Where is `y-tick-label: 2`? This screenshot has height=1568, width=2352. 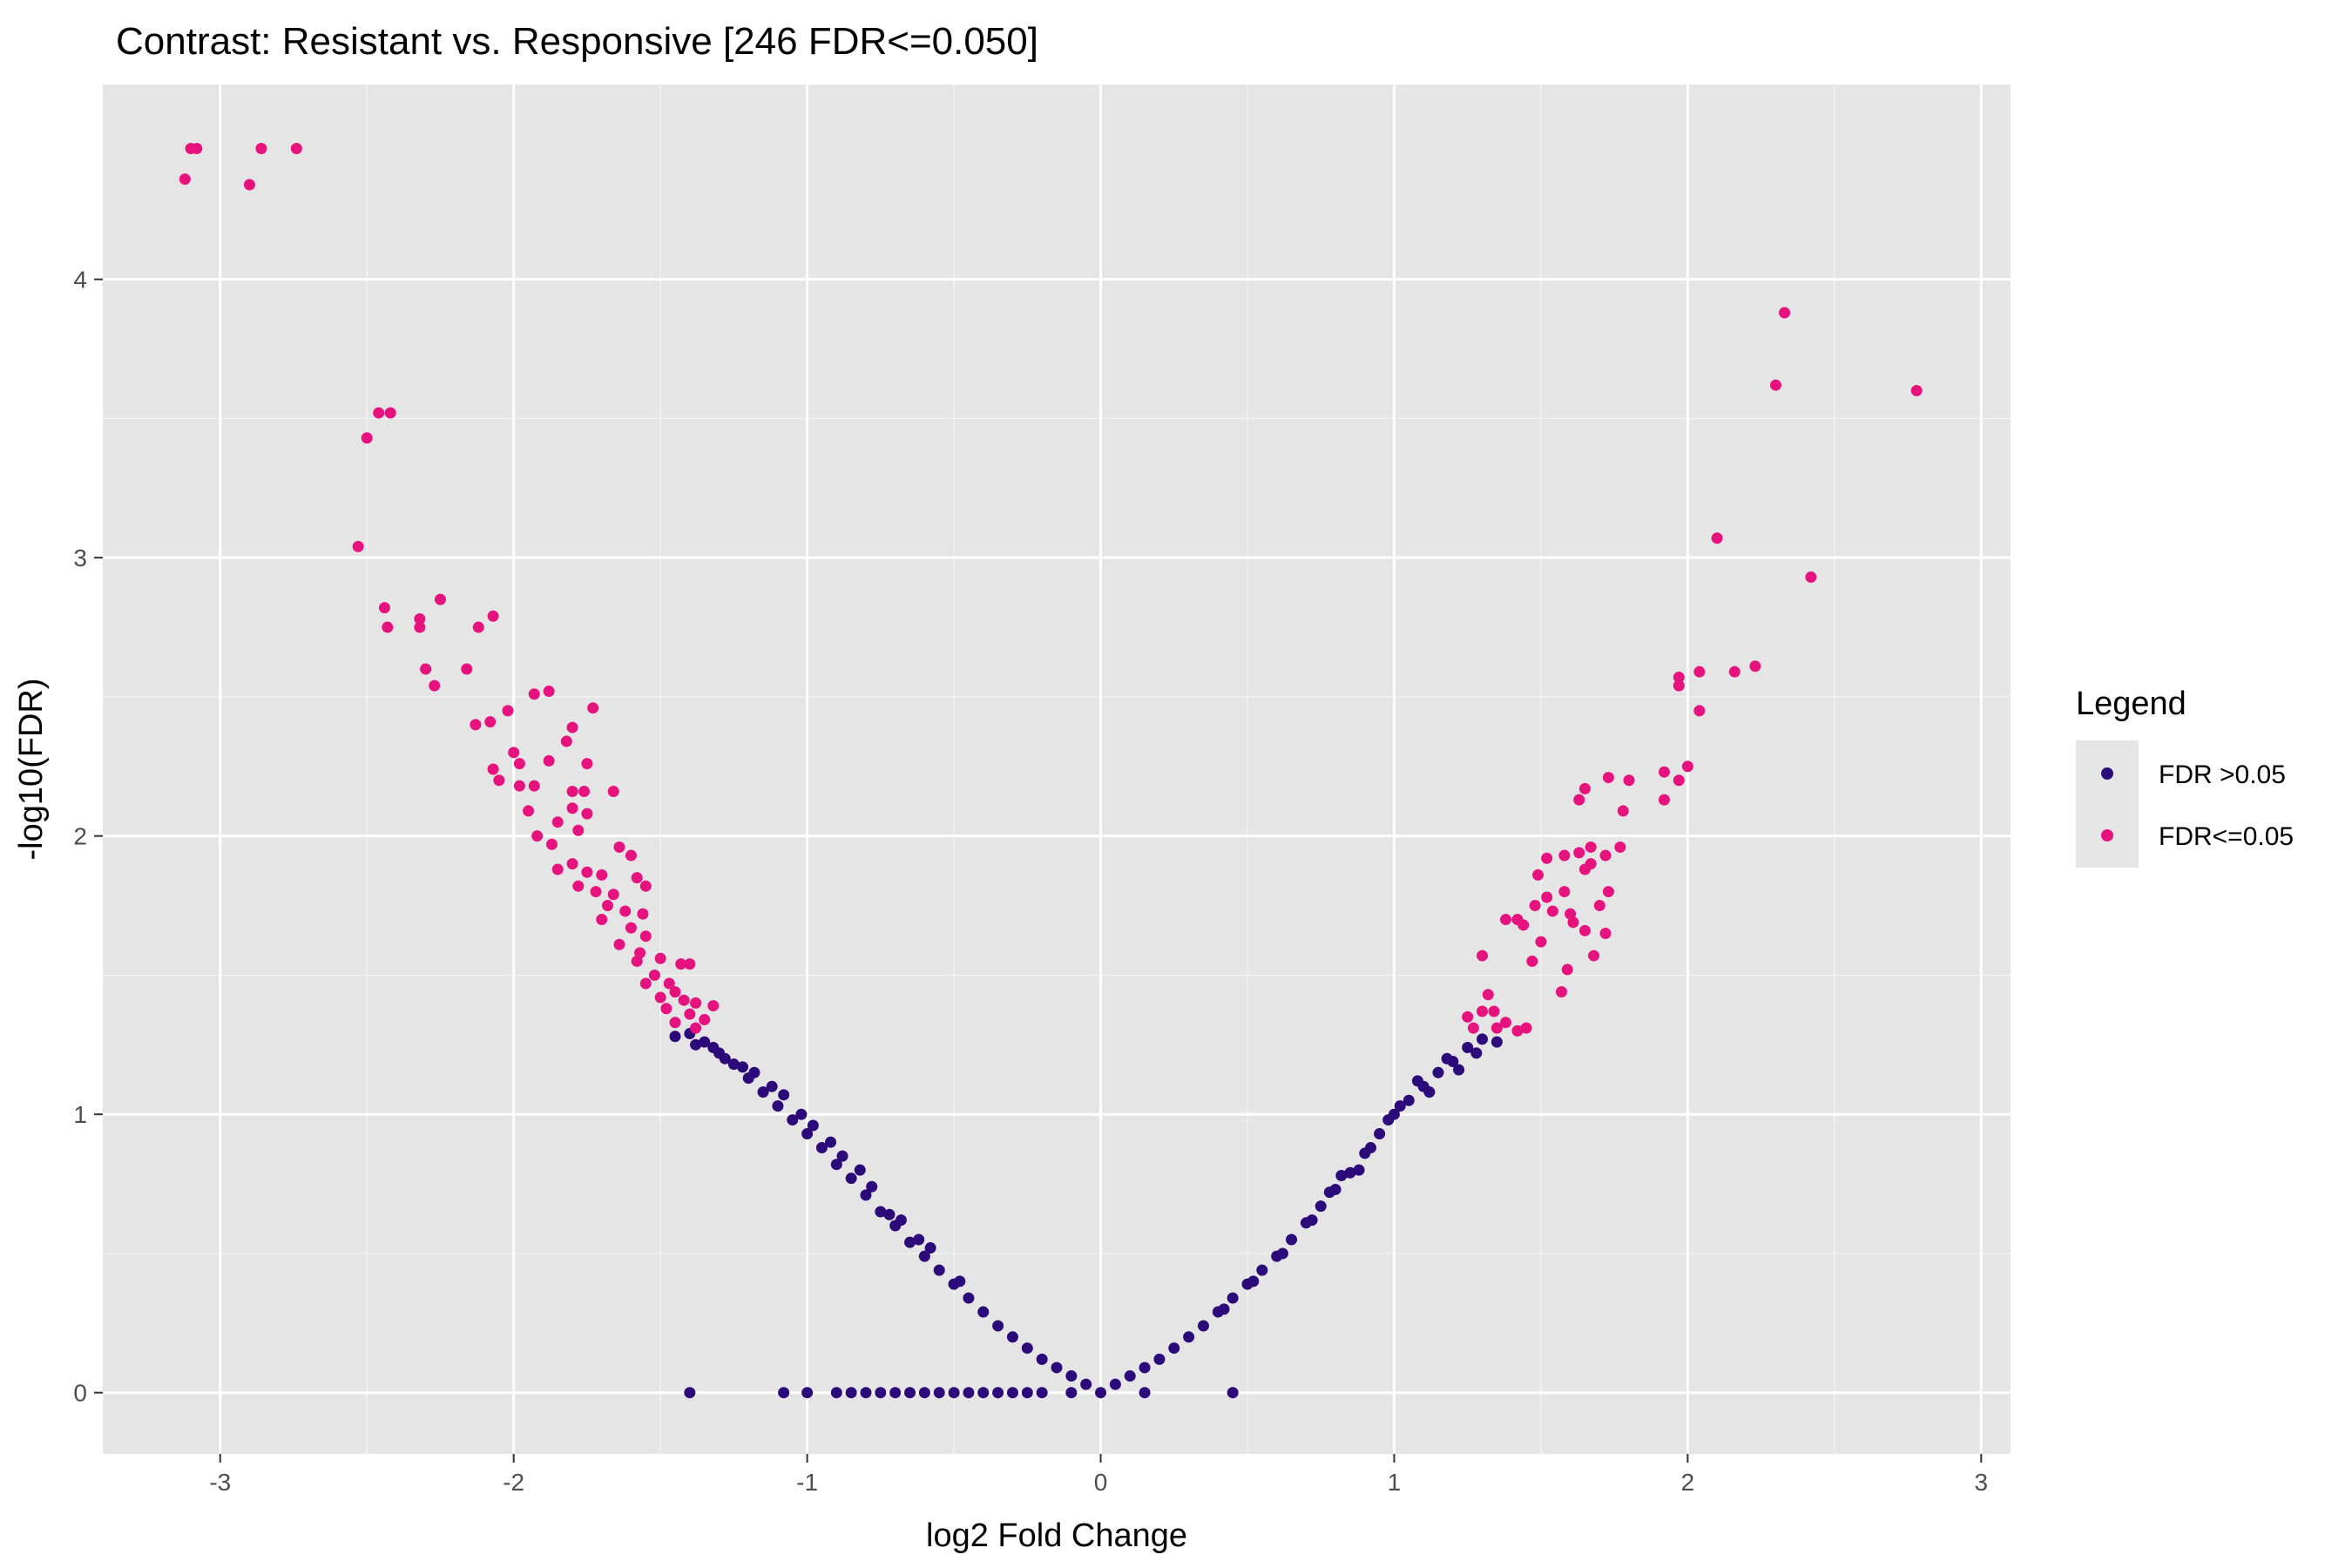
y-tick-label: 2 is located at coordinates (80, 836).